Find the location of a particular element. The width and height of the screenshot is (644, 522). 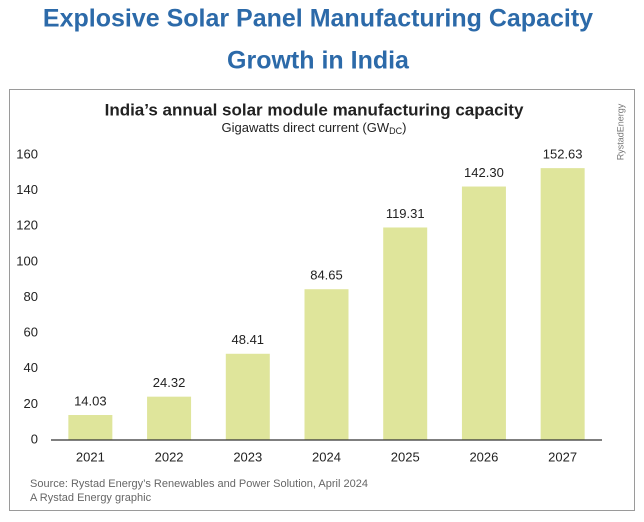

value-label: 48.41 is located at coordinates (248, 339).